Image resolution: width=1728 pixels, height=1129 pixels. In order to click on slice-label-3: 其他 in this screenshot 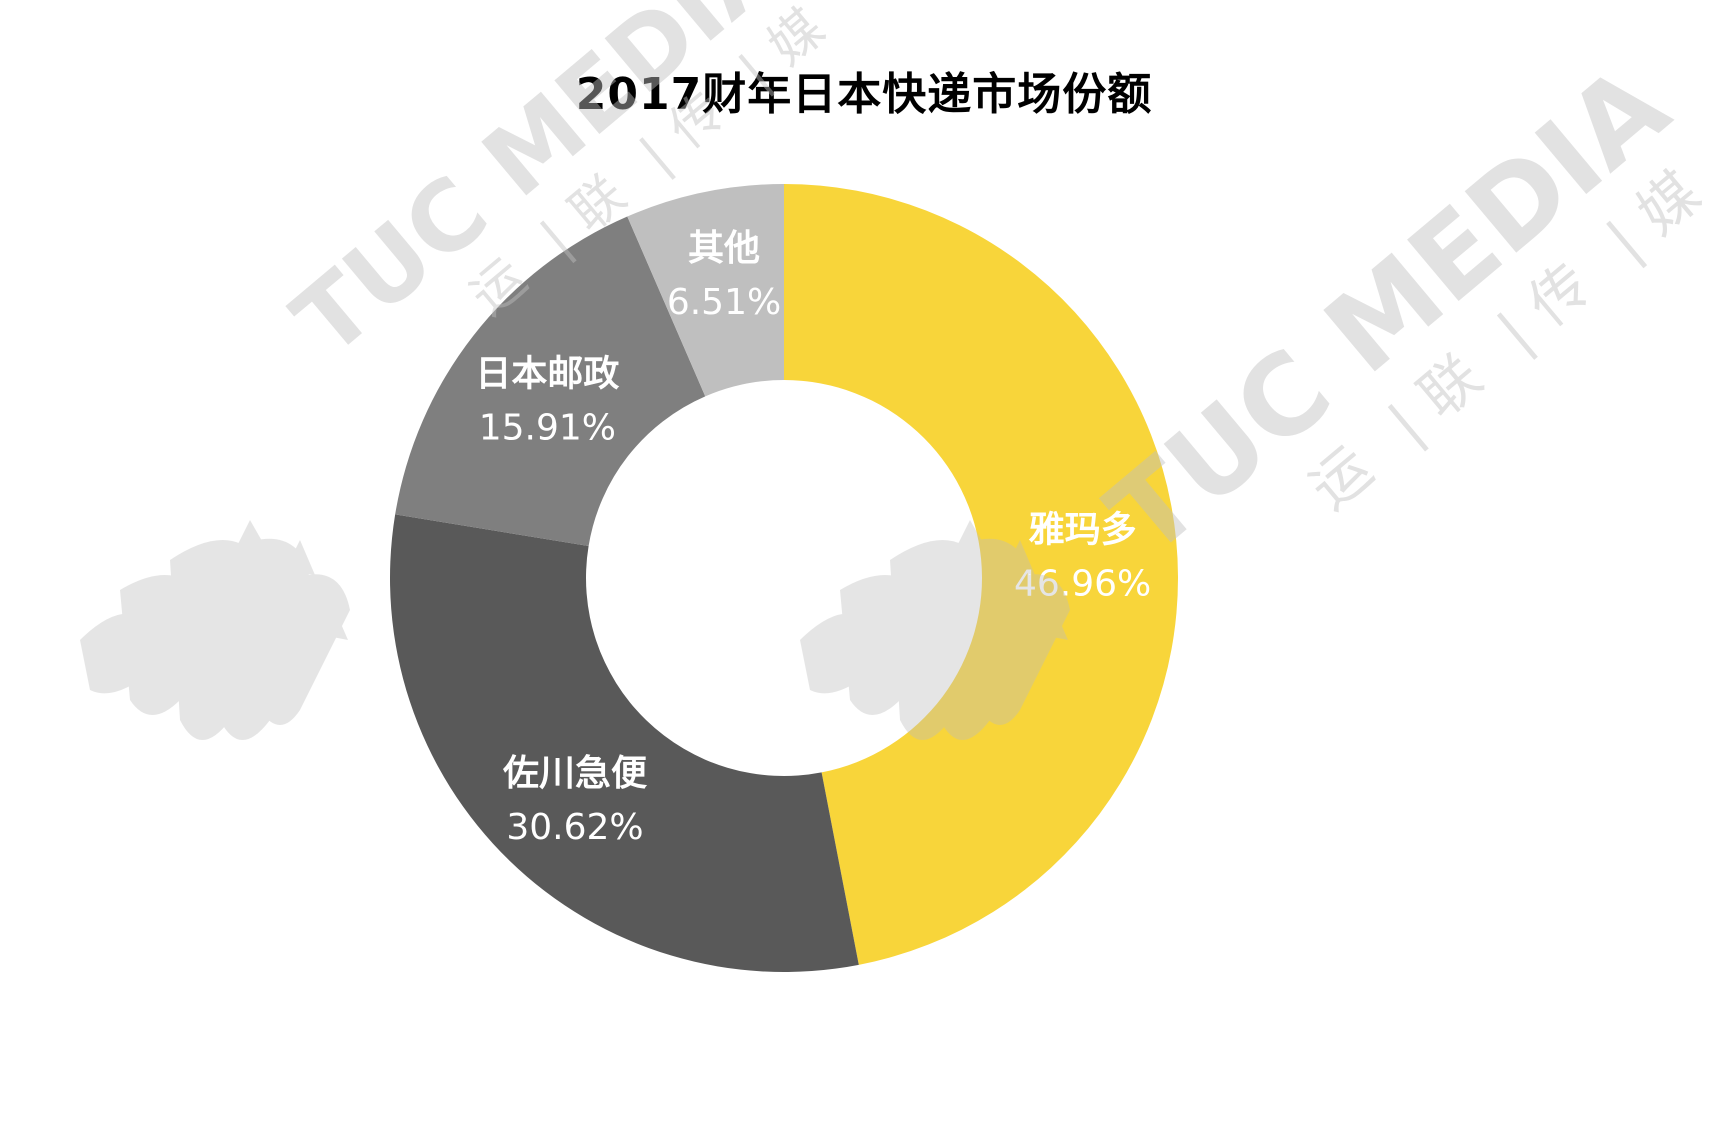, I will do `click(724, 248)`.